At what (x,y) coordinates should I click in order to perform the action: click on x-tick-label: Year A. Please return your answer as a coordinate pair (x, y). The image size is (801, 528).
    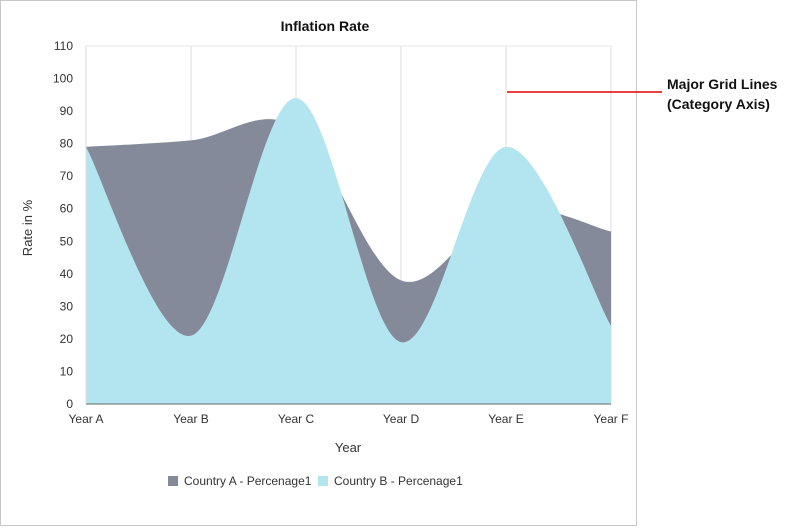
    Looking at the image, I should click on (86, 419).